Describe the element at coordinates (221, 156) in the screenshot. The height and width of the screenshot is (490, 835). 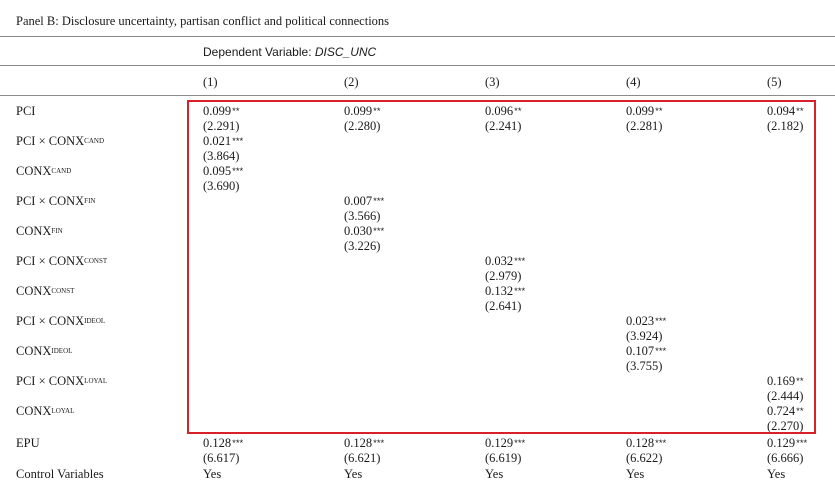
I see `cell-pci-conx-cand-t: (3.864)` at that location.